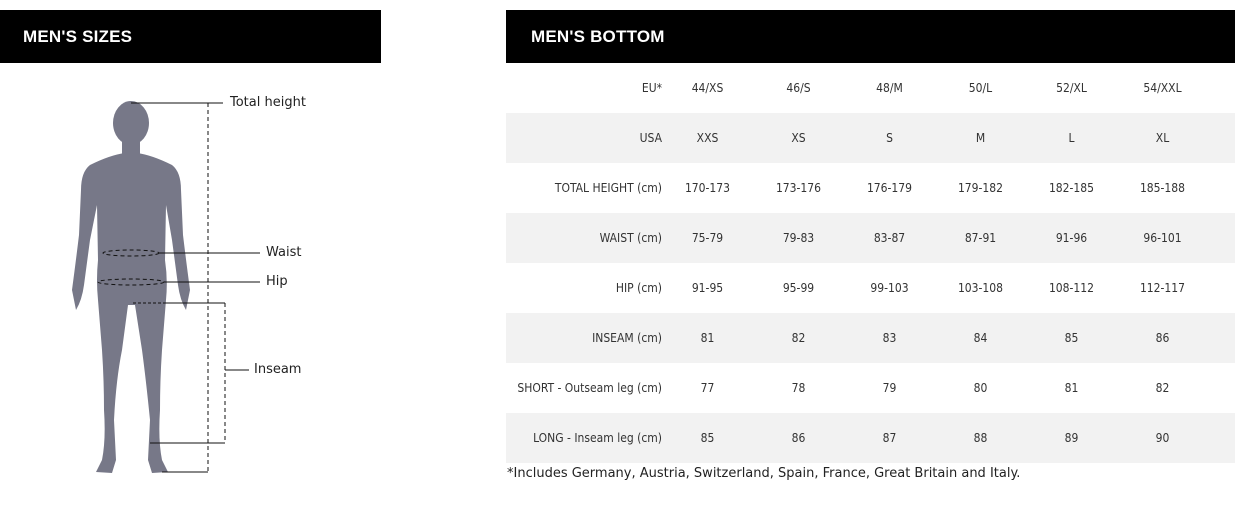 This screenshot has width=1235, height=506. I want to click on table-cell: XXS, so click(707, 138).